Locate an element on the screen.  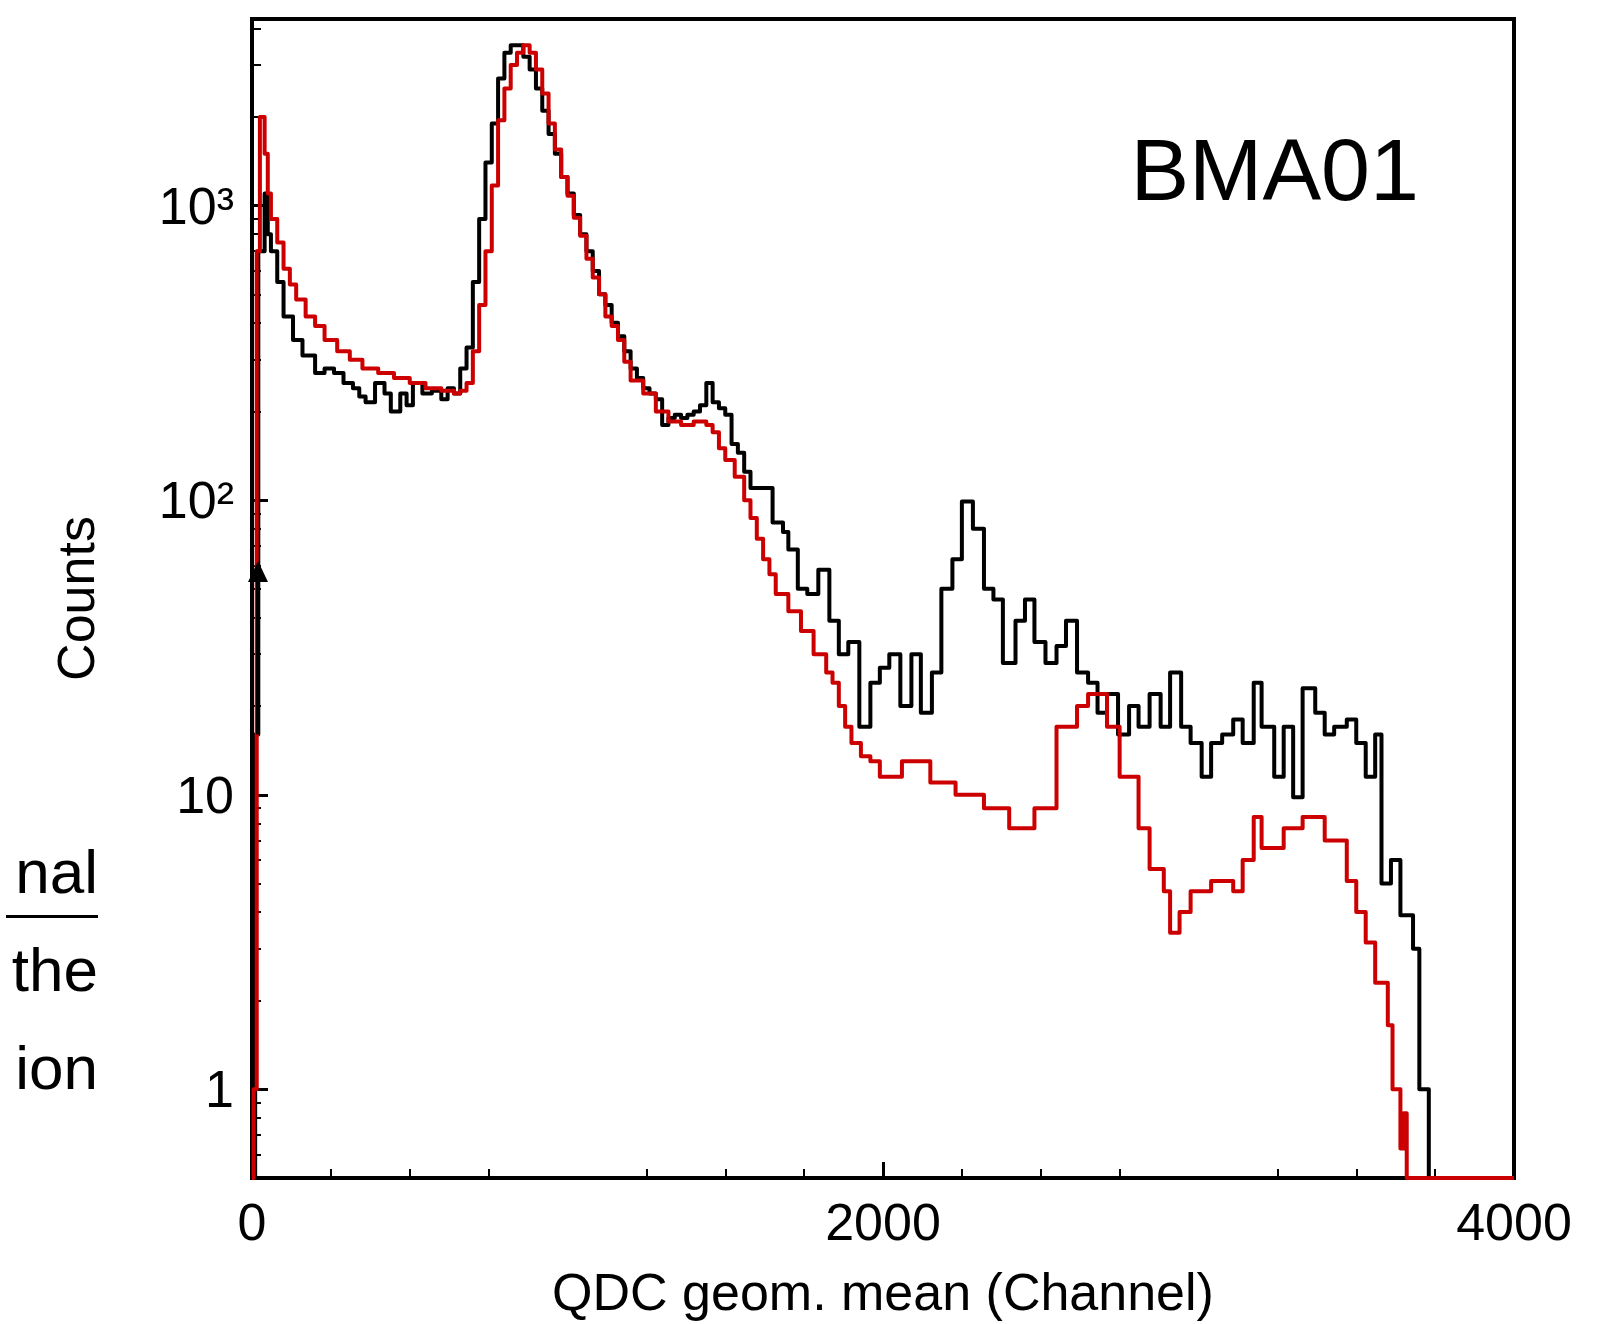
y-tick-label: 10² is located at coordinates (196, 500).